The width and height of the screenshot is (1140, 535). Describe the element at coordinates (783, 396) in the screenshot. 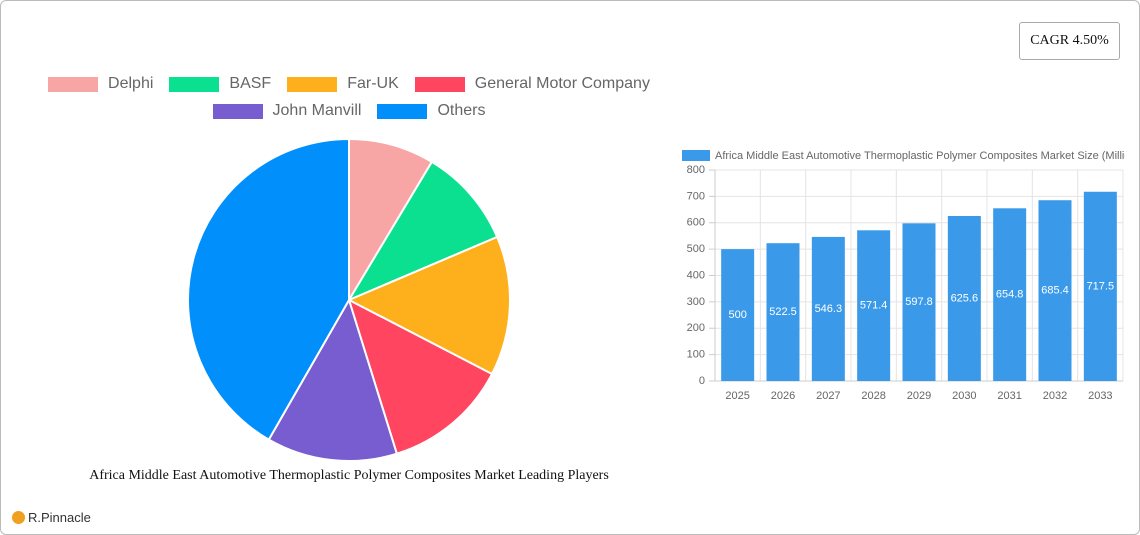

I see `x-tick-label: 2026` at that location.